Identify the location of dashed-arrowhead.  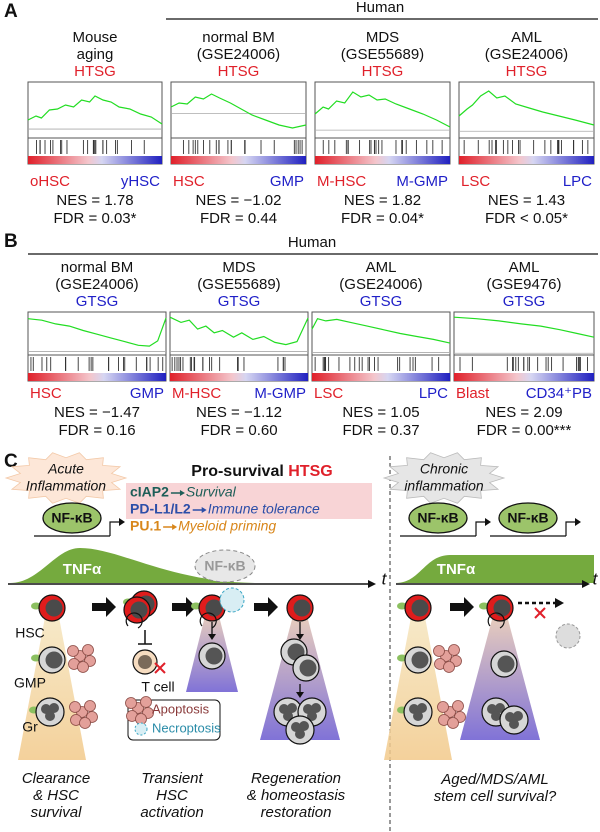
(559, 603).